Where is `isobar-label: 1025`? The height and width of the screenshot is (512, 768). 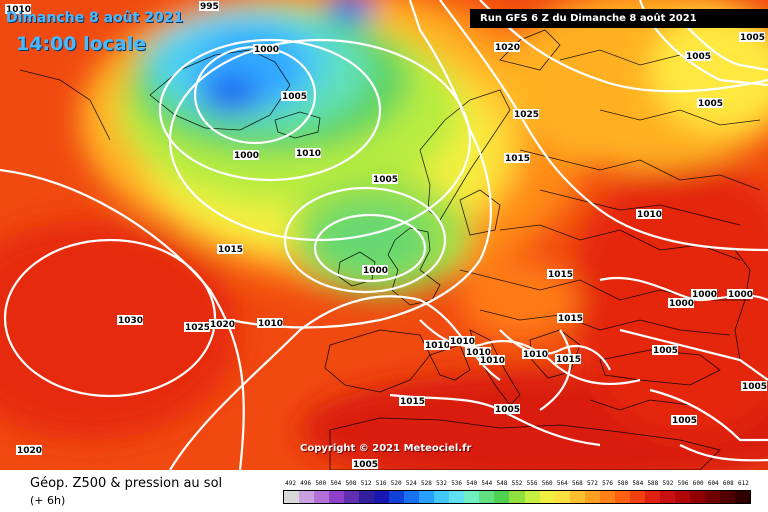
isobar-label: 1025 is located at coordinates (197, 328).